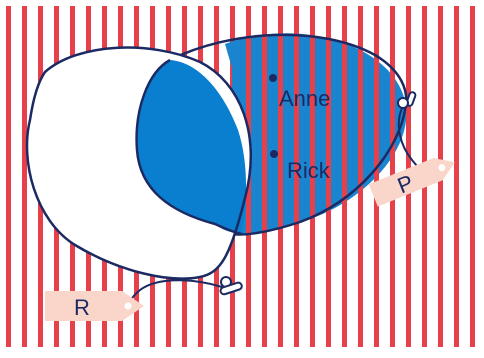 The height and width of the screenshot is (358, 484). What do you see at coordinates (128, 306) in the screenshot?
I see `tag-r-hole` at bounding box center [128, 306].